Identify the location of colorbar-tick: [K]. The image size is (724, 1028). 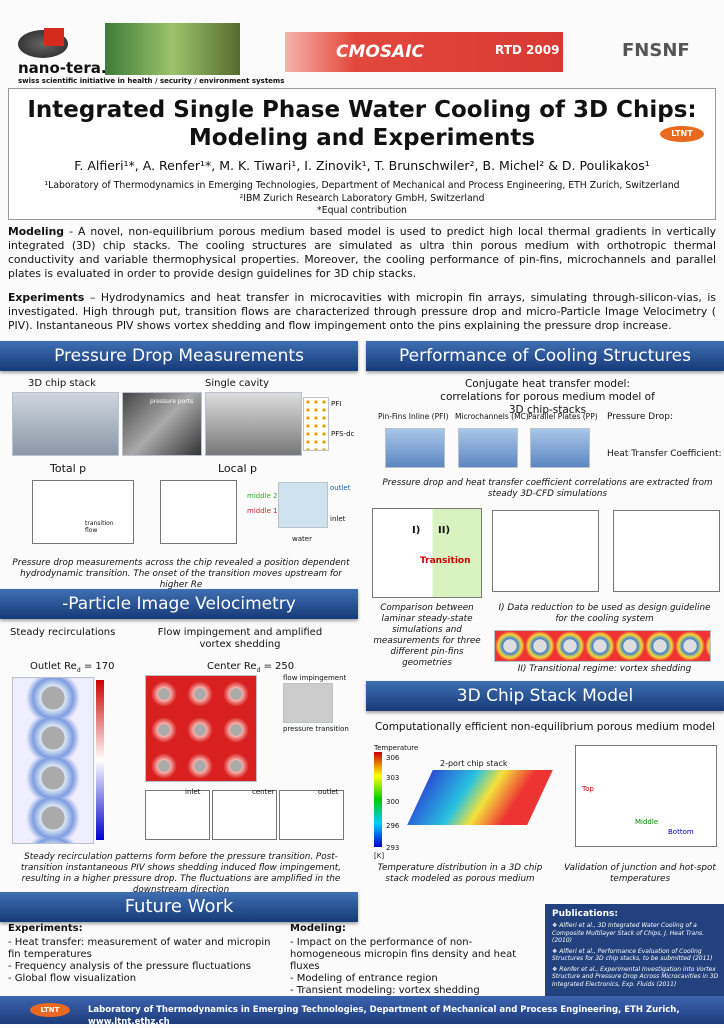
(379, 856).